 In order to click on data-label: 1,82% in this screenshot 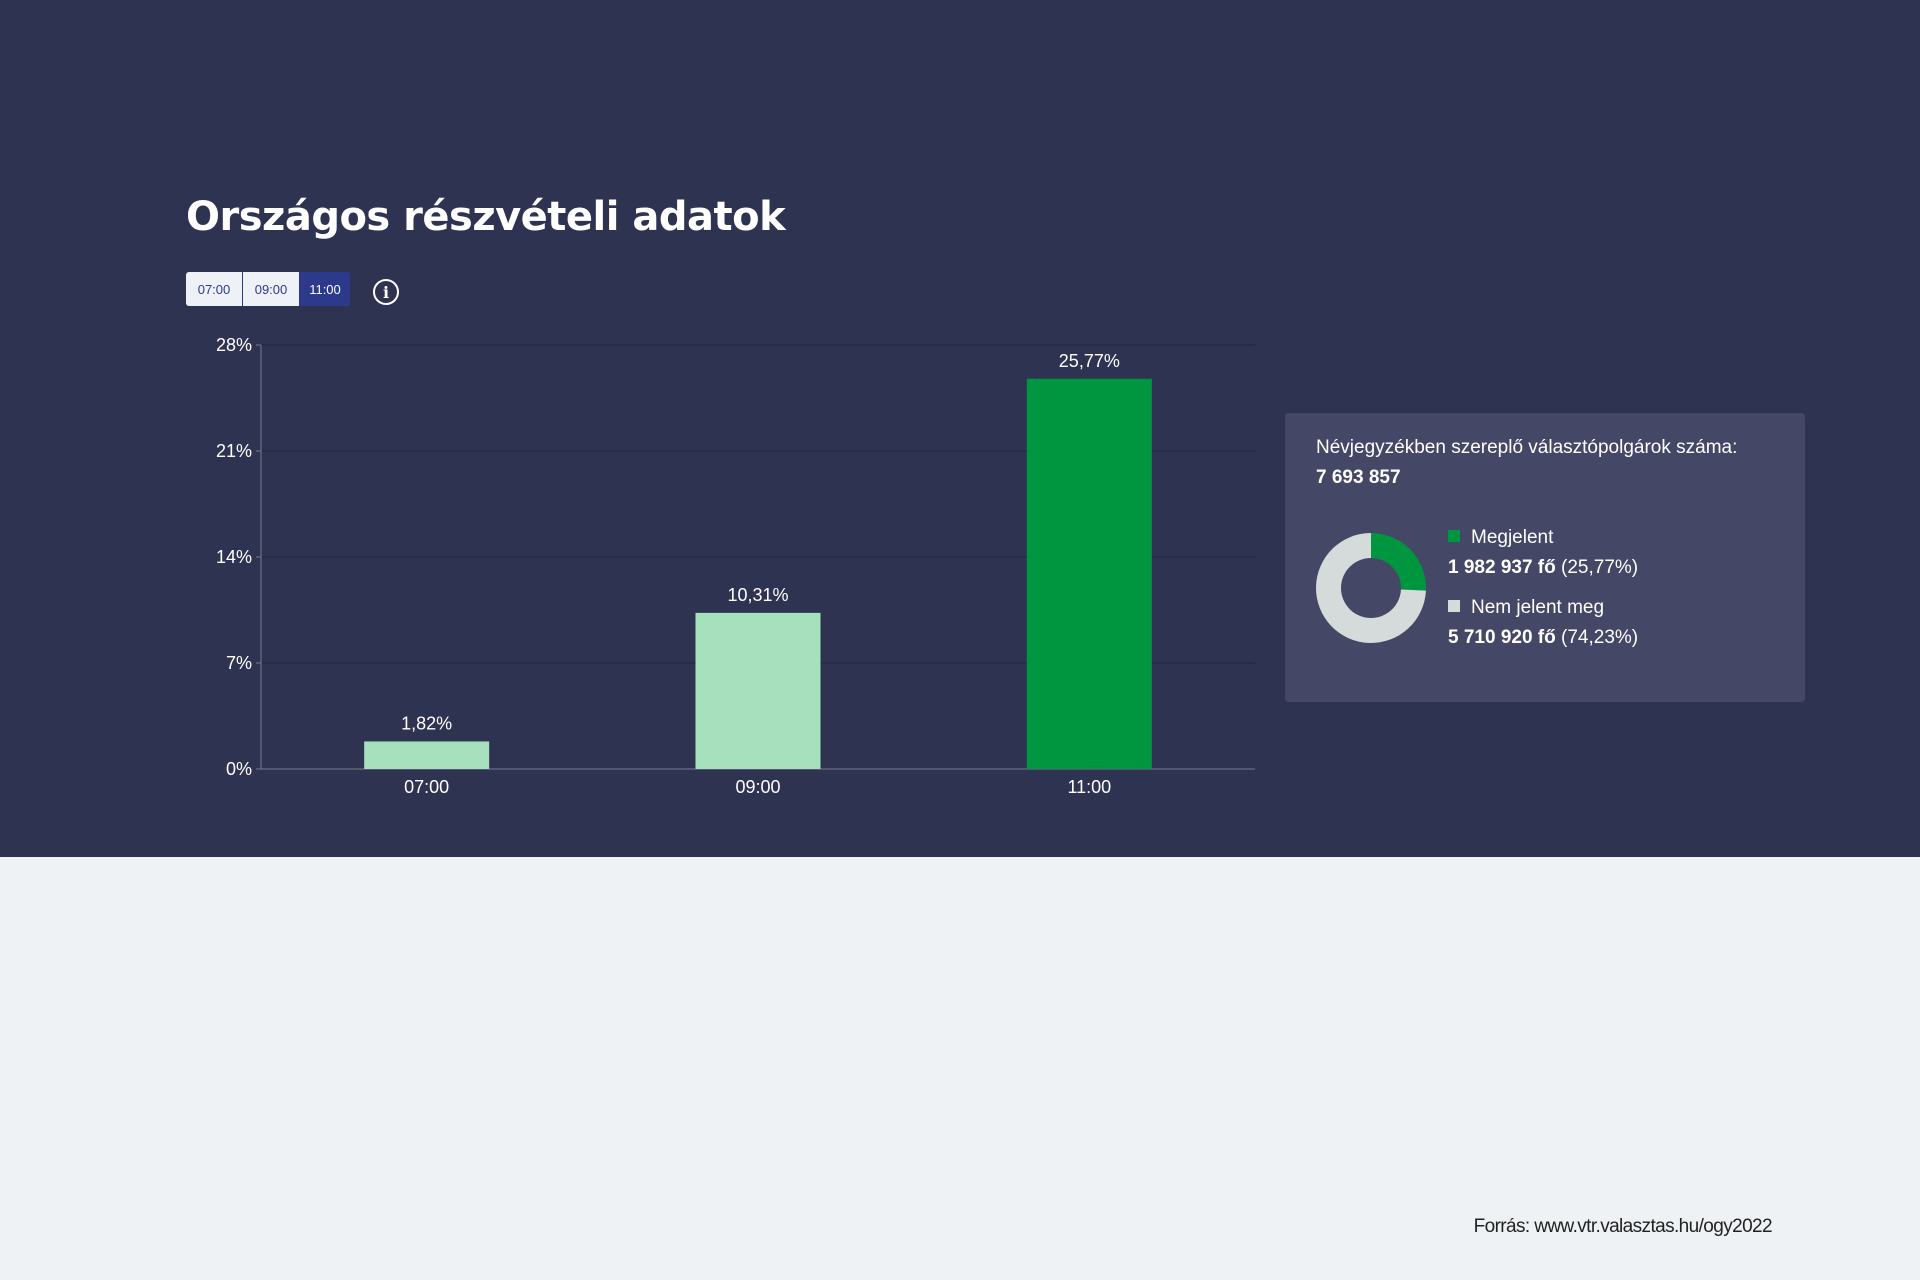, I will do `click(426, 723)`.